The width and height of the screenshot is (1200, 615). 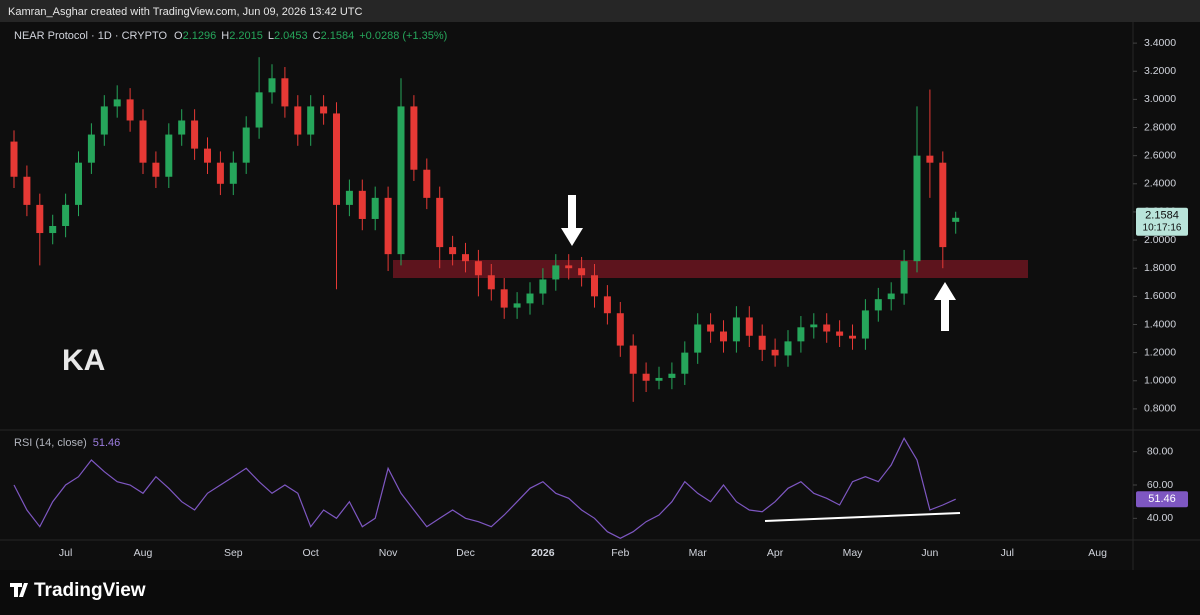 I want to click on ohlc-letter: H, so click(x=225, y=36).